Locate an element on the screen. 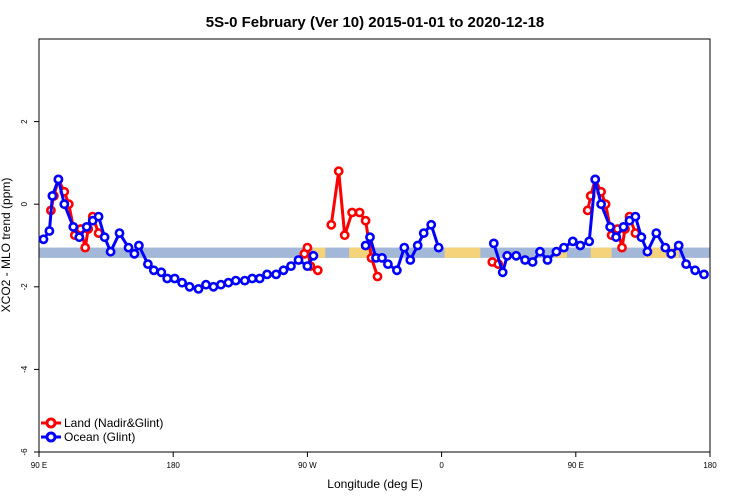 This screenshot has height=500, width=750. y-tick-label: -2 is located at coordinates (24, 287).